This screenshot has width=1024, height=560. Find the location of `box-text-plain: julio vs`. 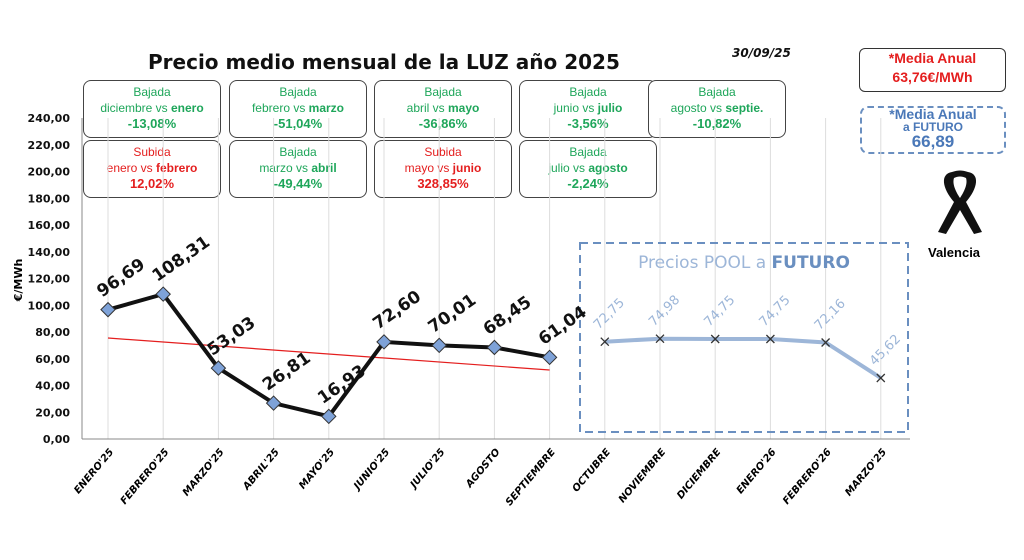

box-text-plain: julio vs is located at coordinates (568, 168).